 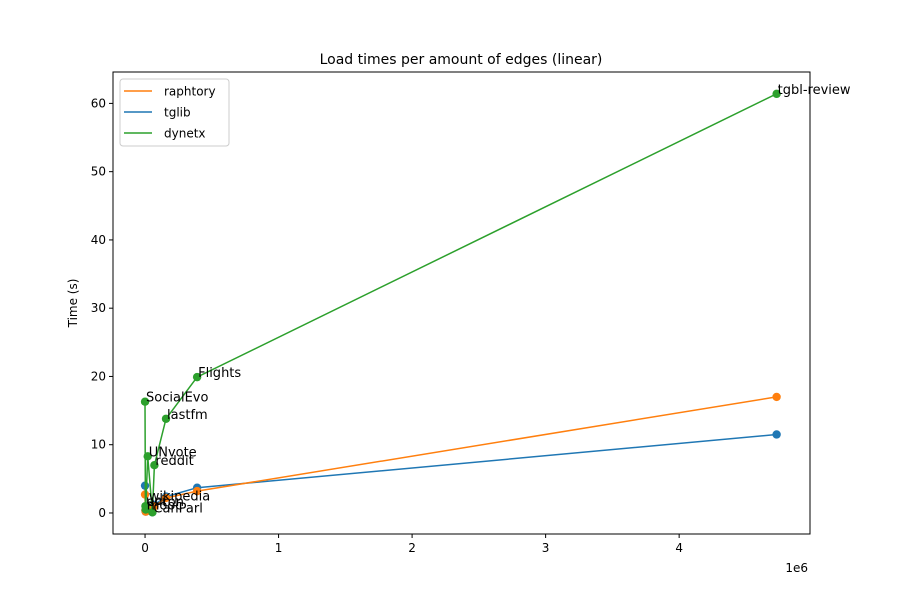 I want to click on y-tick-label: 0, so click(x=102, y=513).